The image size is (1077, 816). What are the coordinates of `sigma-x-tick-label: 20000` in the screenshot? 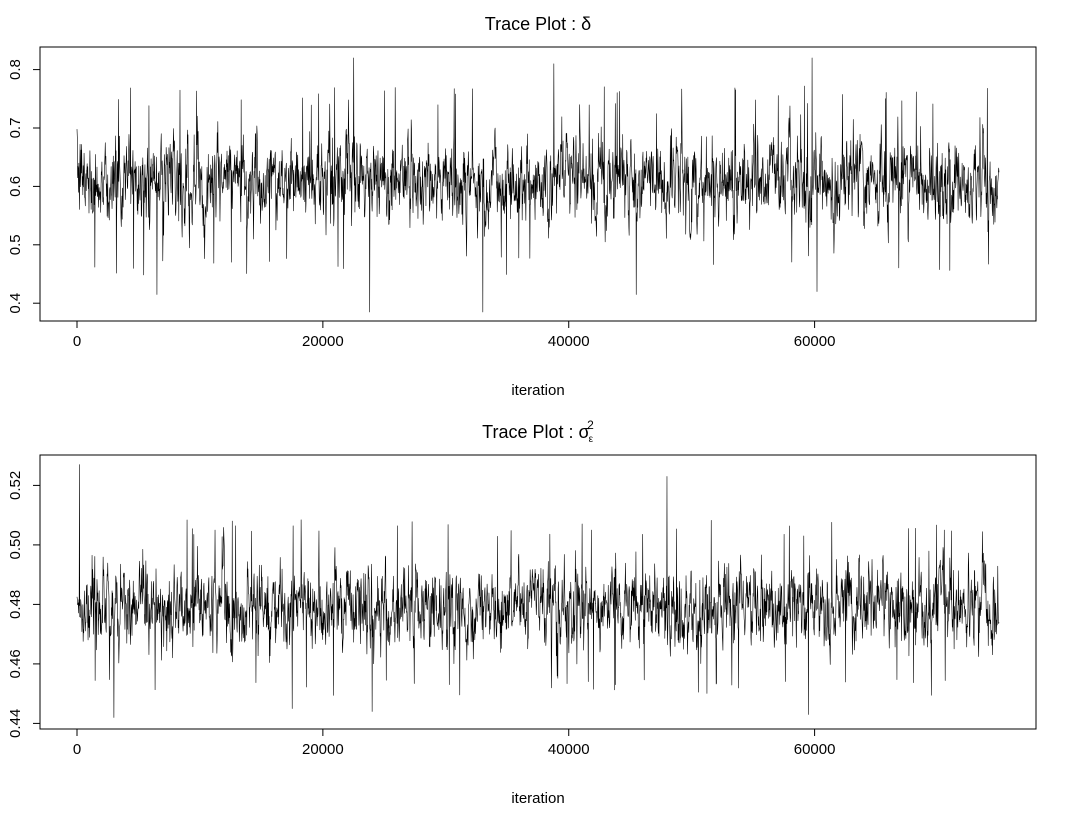 It's located at (323, 749).